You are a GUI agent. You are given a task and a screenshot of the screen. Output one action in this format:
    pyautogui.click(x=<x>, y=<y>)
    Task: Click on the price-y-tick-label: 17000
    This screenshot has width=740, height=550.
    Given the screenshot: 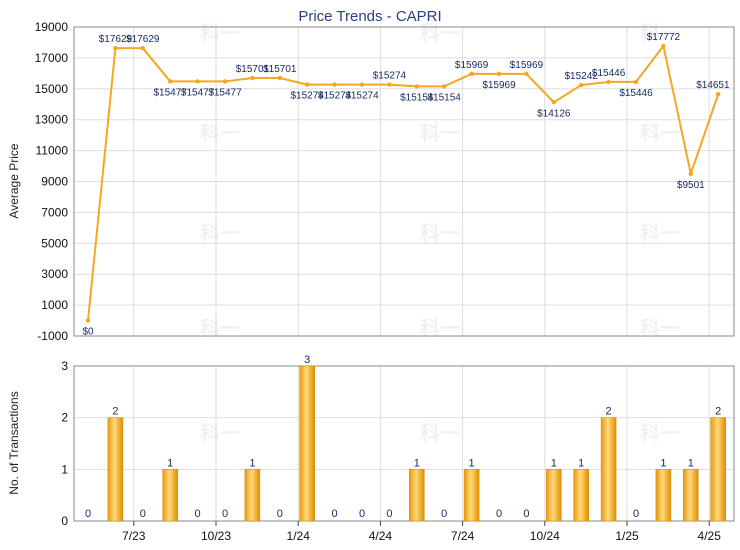 What is the action you would take?
    pyautogui.click(x=52, y=58)
    